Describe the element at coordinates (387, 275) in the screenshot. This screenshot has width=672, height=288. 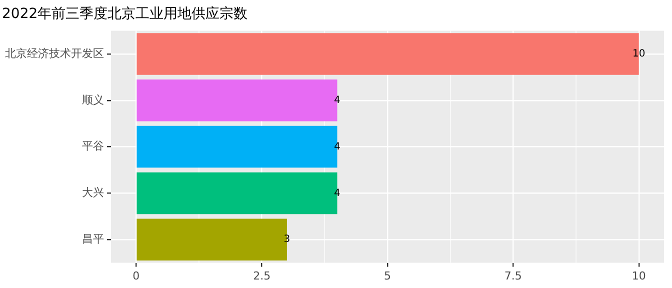
I see `x-tick-label: 5` at that location.